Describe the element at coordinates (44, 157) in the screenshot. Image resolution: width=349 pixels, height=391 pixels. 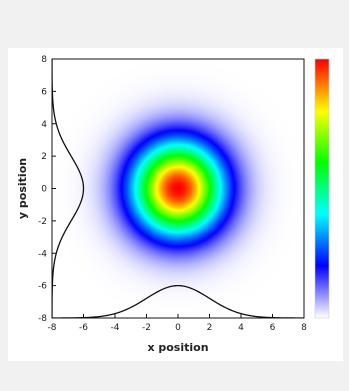
I see `y-tick-label: 2` at that location.